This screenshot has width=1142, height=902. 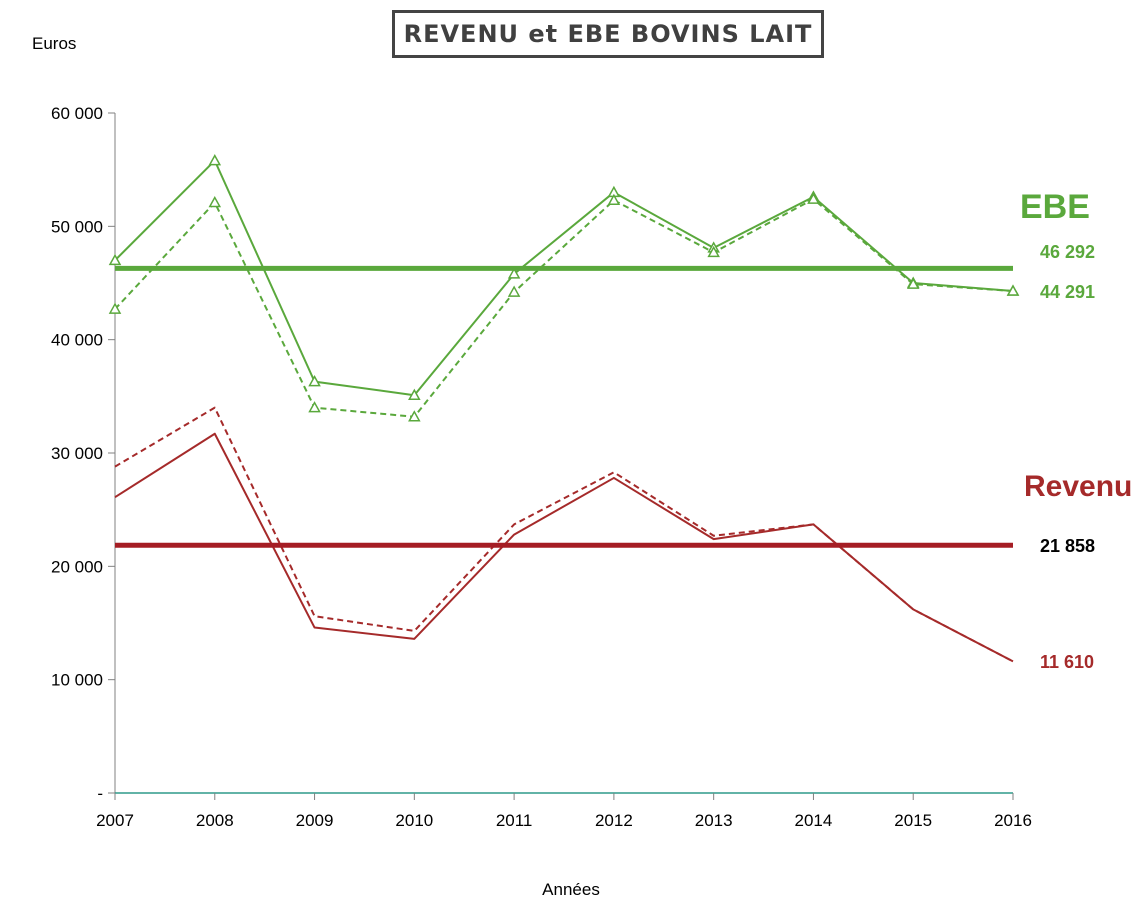 I want to click on x-tick-label: 2016, so click(x=1013, y=820).